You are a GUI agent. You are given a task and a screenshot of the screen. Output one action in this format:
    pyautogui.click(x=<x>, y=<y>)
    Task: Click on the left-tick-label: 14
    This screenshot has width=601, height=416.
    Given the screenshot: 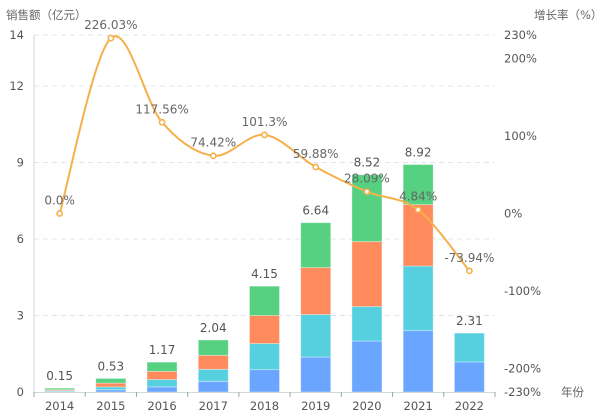 What is the action you would take?
    pyautogui.click(x=16, y=35)
    